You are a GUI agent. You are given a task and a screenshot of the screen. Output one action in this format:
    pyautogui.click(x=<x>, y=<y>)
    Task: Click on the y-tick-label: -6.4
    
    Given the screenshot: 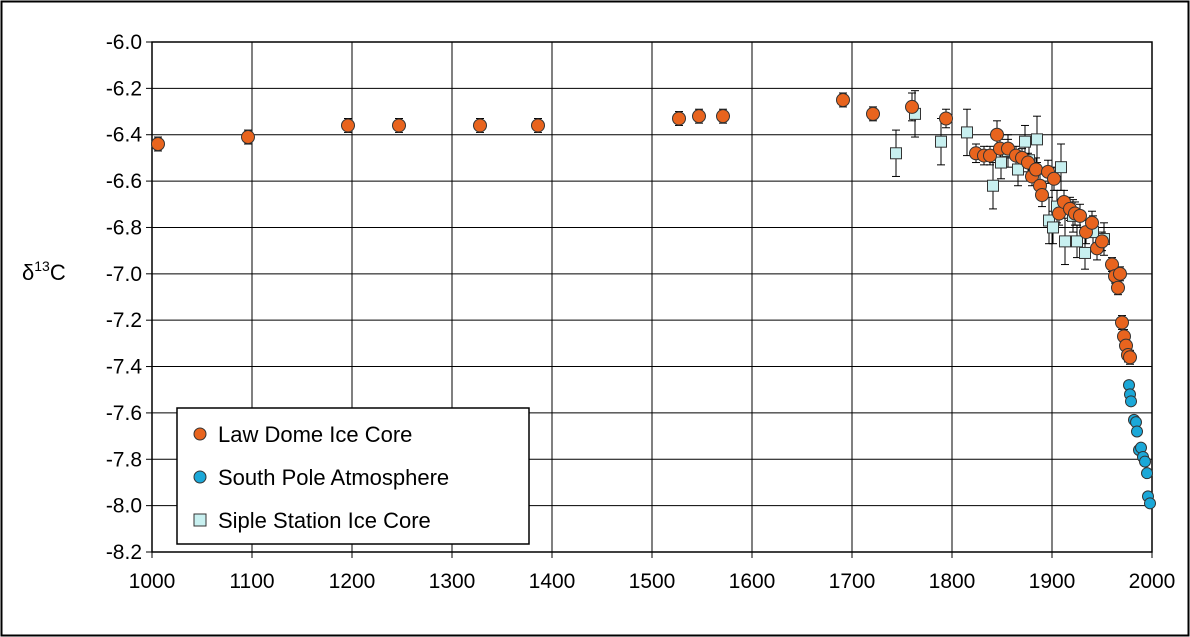 What is the action you would take?
    pyautogui.click(x=124, y=135)
    